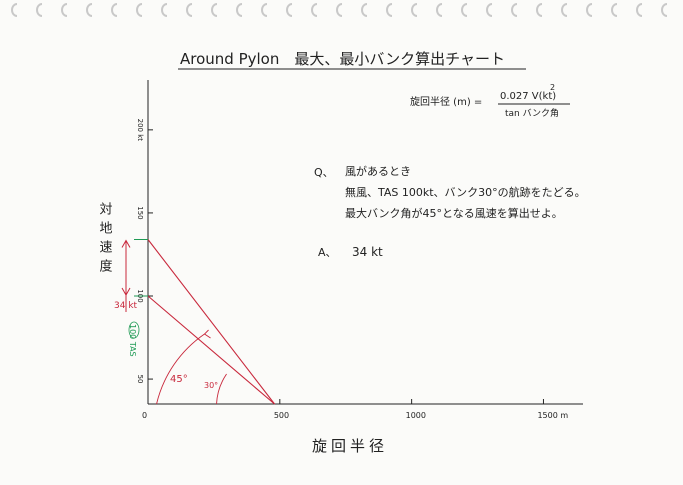 This screenshot has height=485, width=683. What do you see at coordinates (342, 59) in the screenshot?
I see `chart-title: Around Pylon 最大、最小バンク算出チャート` at bounding box center [342, 59].